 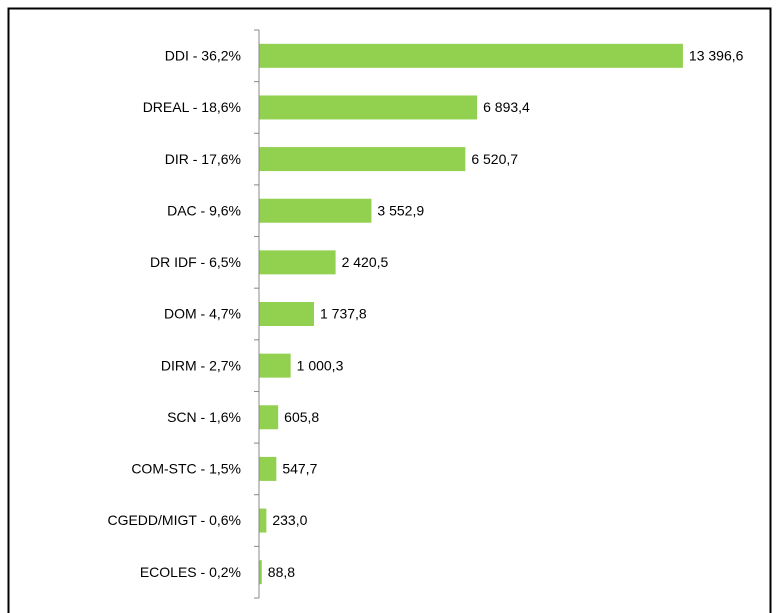 What do you see at coordinates (202, 314) in the screenshot?
I see `category-label: DOM - 4,7%` at bounding box center [202, 314].